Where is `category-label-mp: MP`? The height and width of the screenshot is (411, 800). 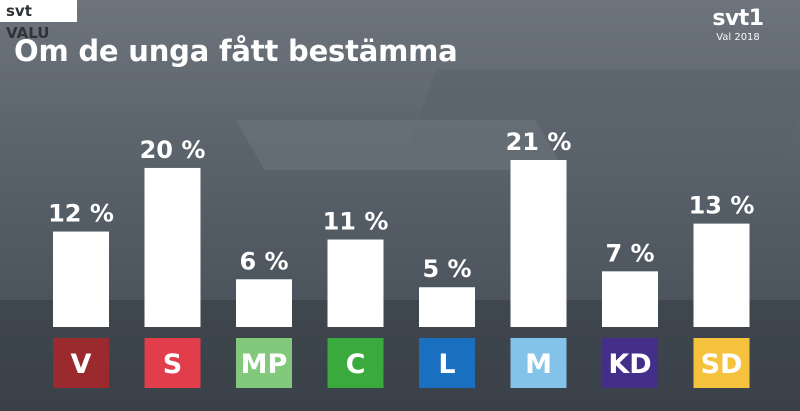 category-label-mp: MP is located at coordinates (264, 364).